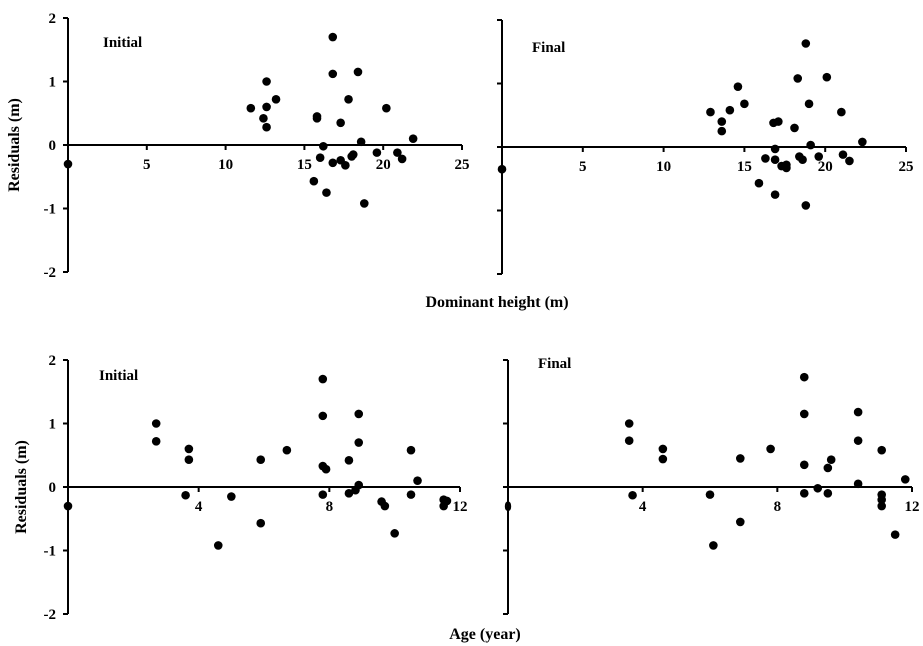  Describe the element at coordinates (304, 165) in the screenshot. I see `x-tick-label: 15` at that location.